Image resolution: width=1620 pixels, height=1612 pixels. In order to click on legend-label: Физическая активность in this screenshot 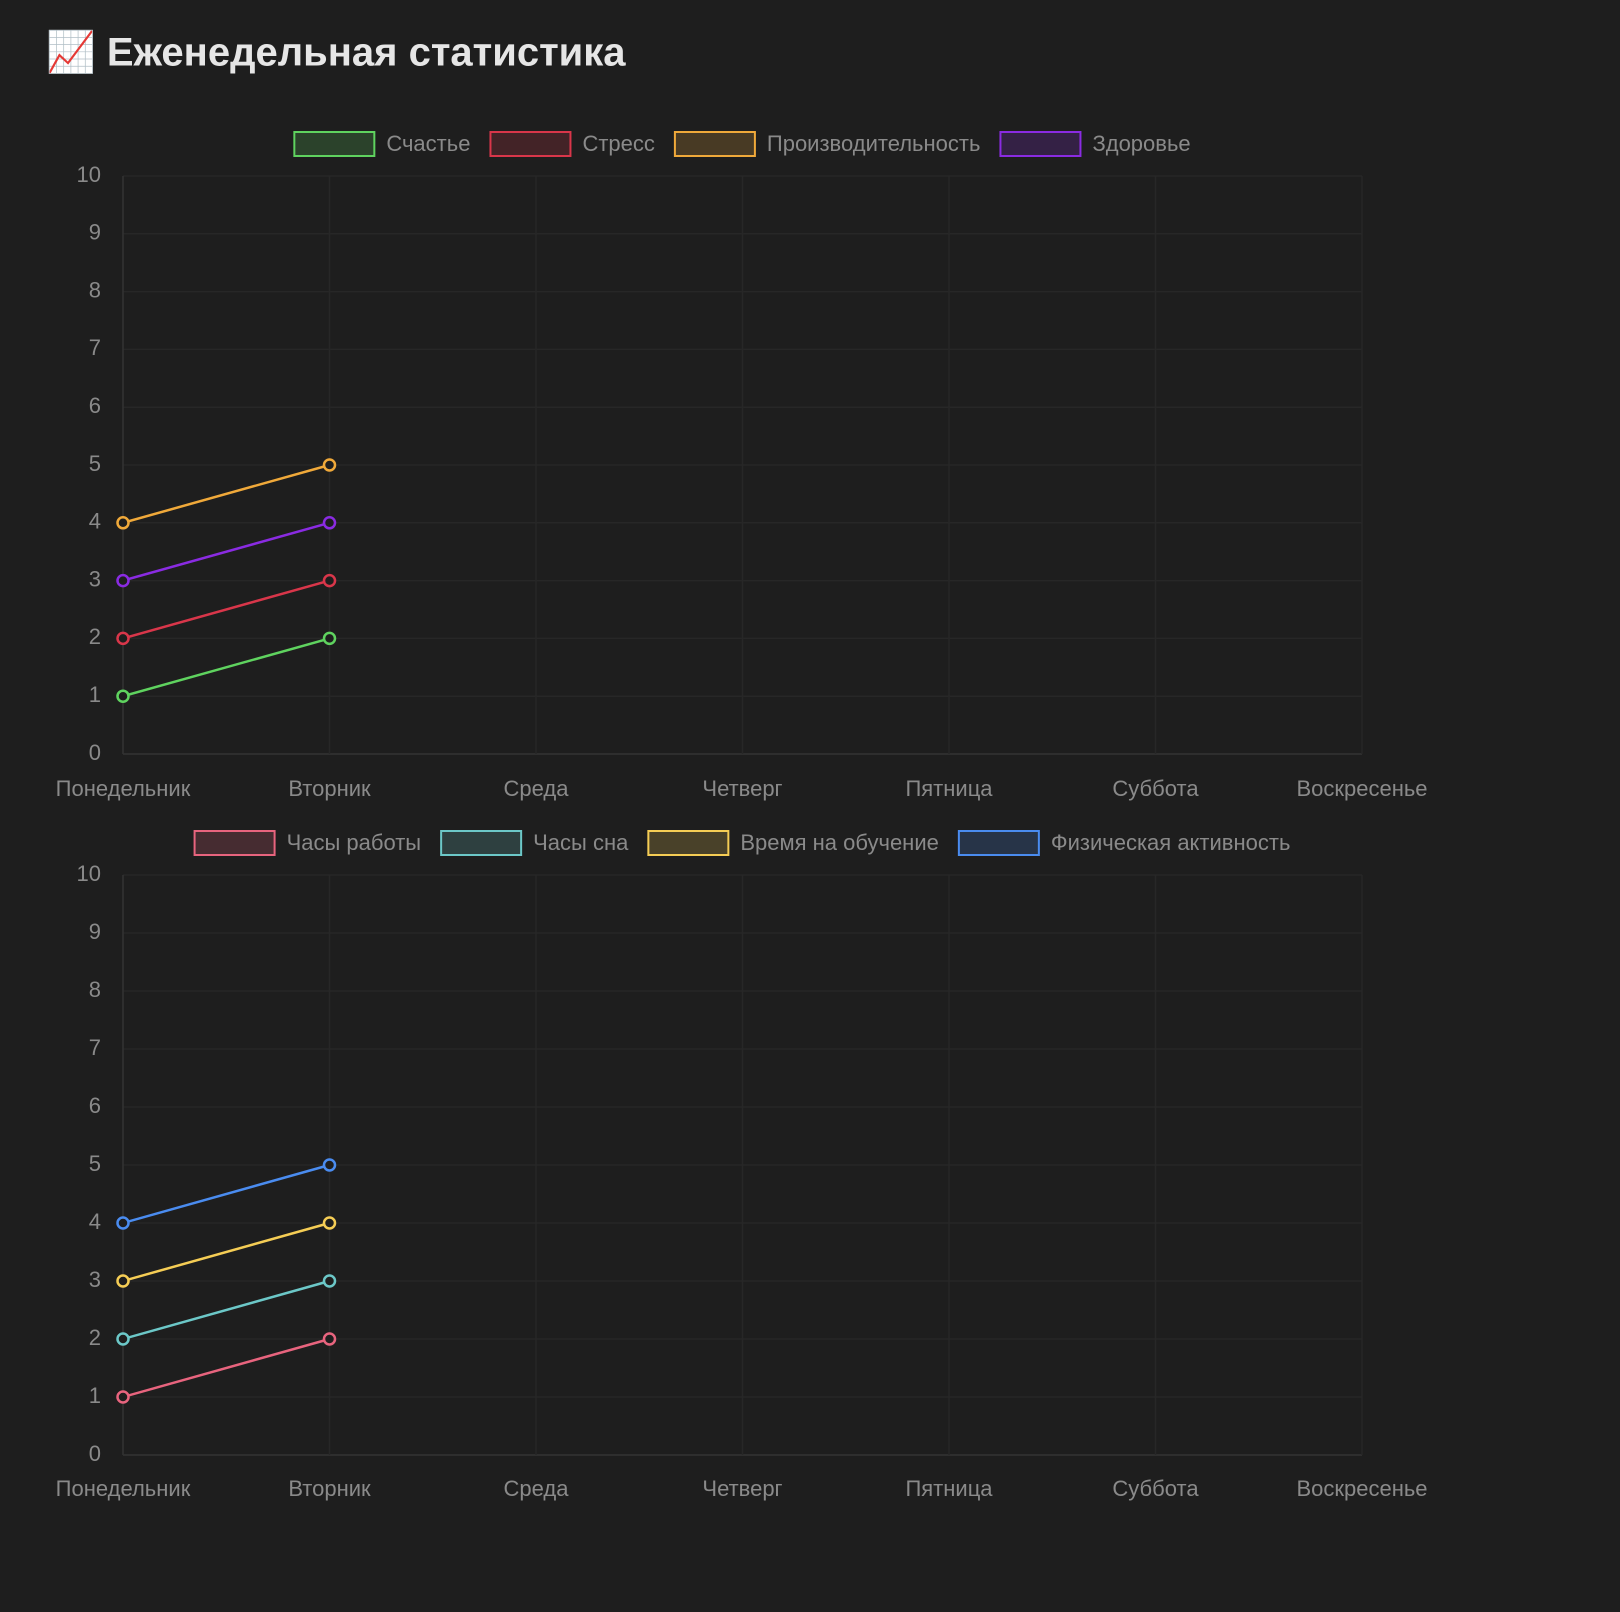, I will do `click(1171, 842)`.